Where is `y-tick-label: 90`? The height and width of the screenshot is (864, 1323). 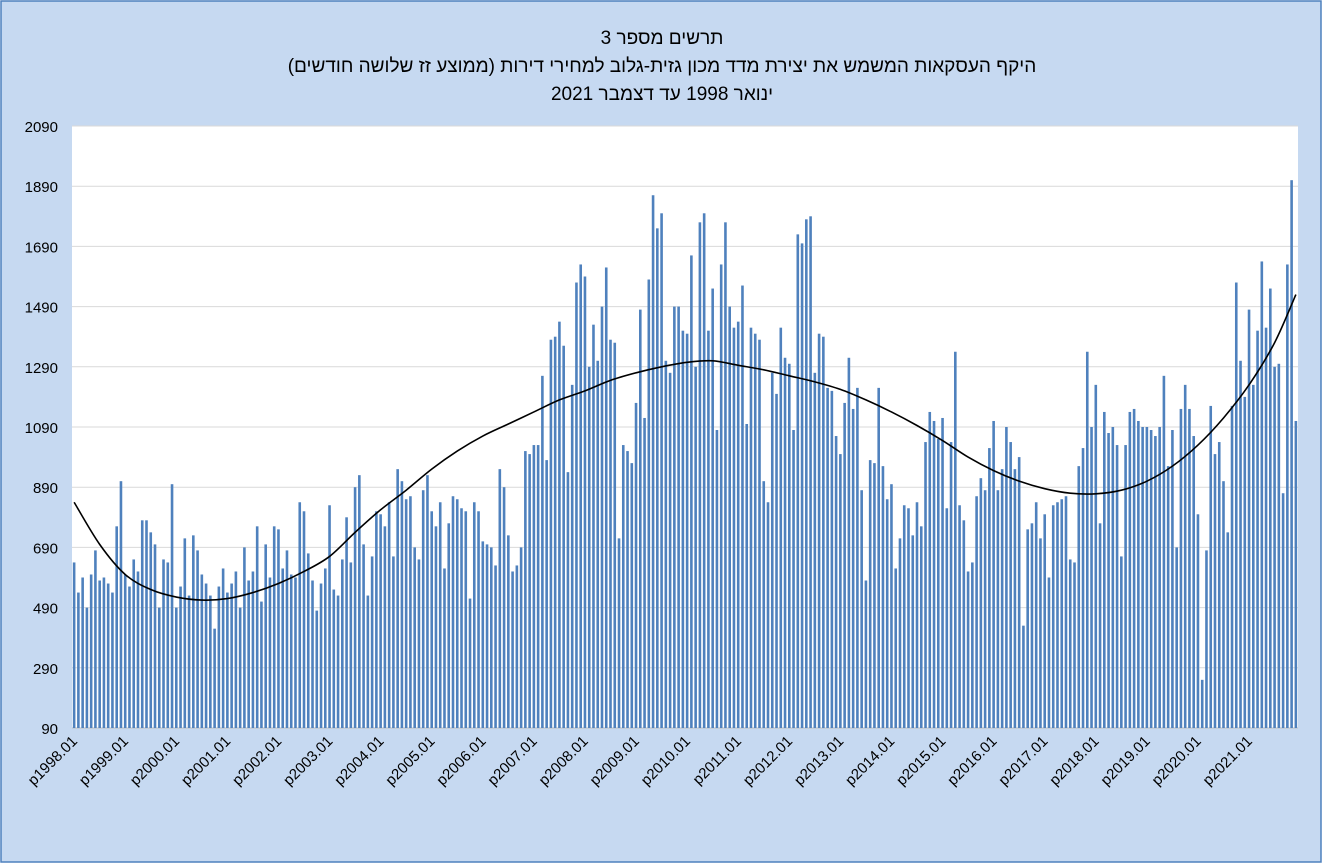 y-tick-label: 90 is located at coordinates (49, 729).